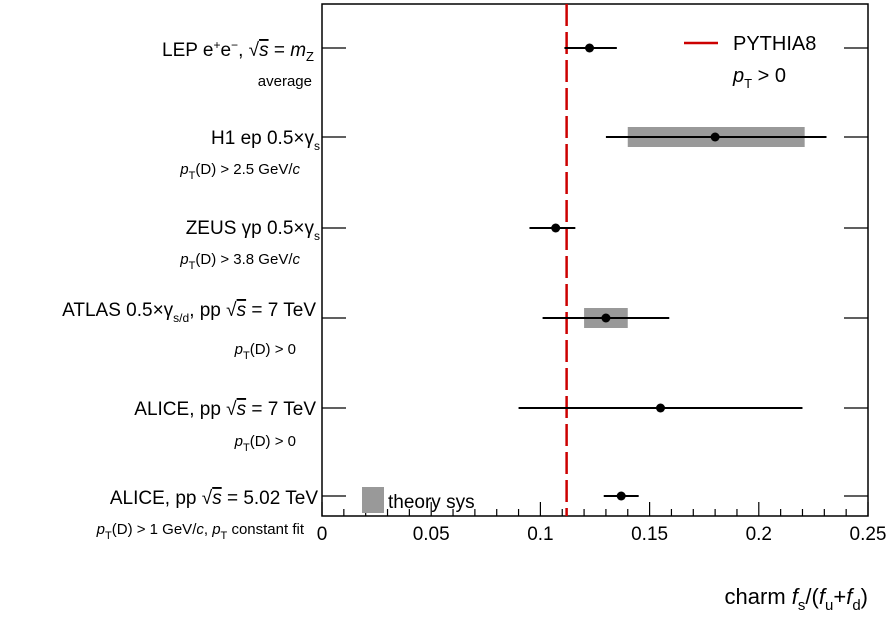 The width and height of the screenshot is (895, 622). Describe the element at coordinates (540, 534) in the screenshot. I see `x-tick-label: 0.1` at that location.